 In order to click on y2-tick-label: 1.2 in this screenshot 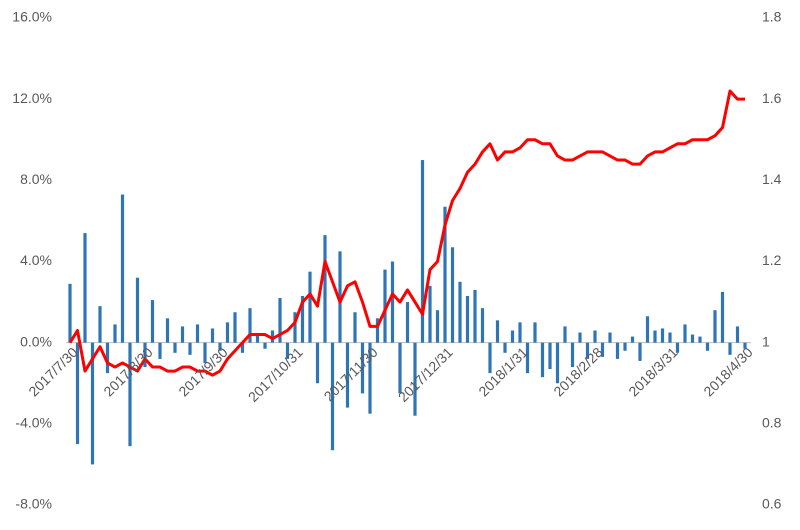, I will do `click(772, 260)`.